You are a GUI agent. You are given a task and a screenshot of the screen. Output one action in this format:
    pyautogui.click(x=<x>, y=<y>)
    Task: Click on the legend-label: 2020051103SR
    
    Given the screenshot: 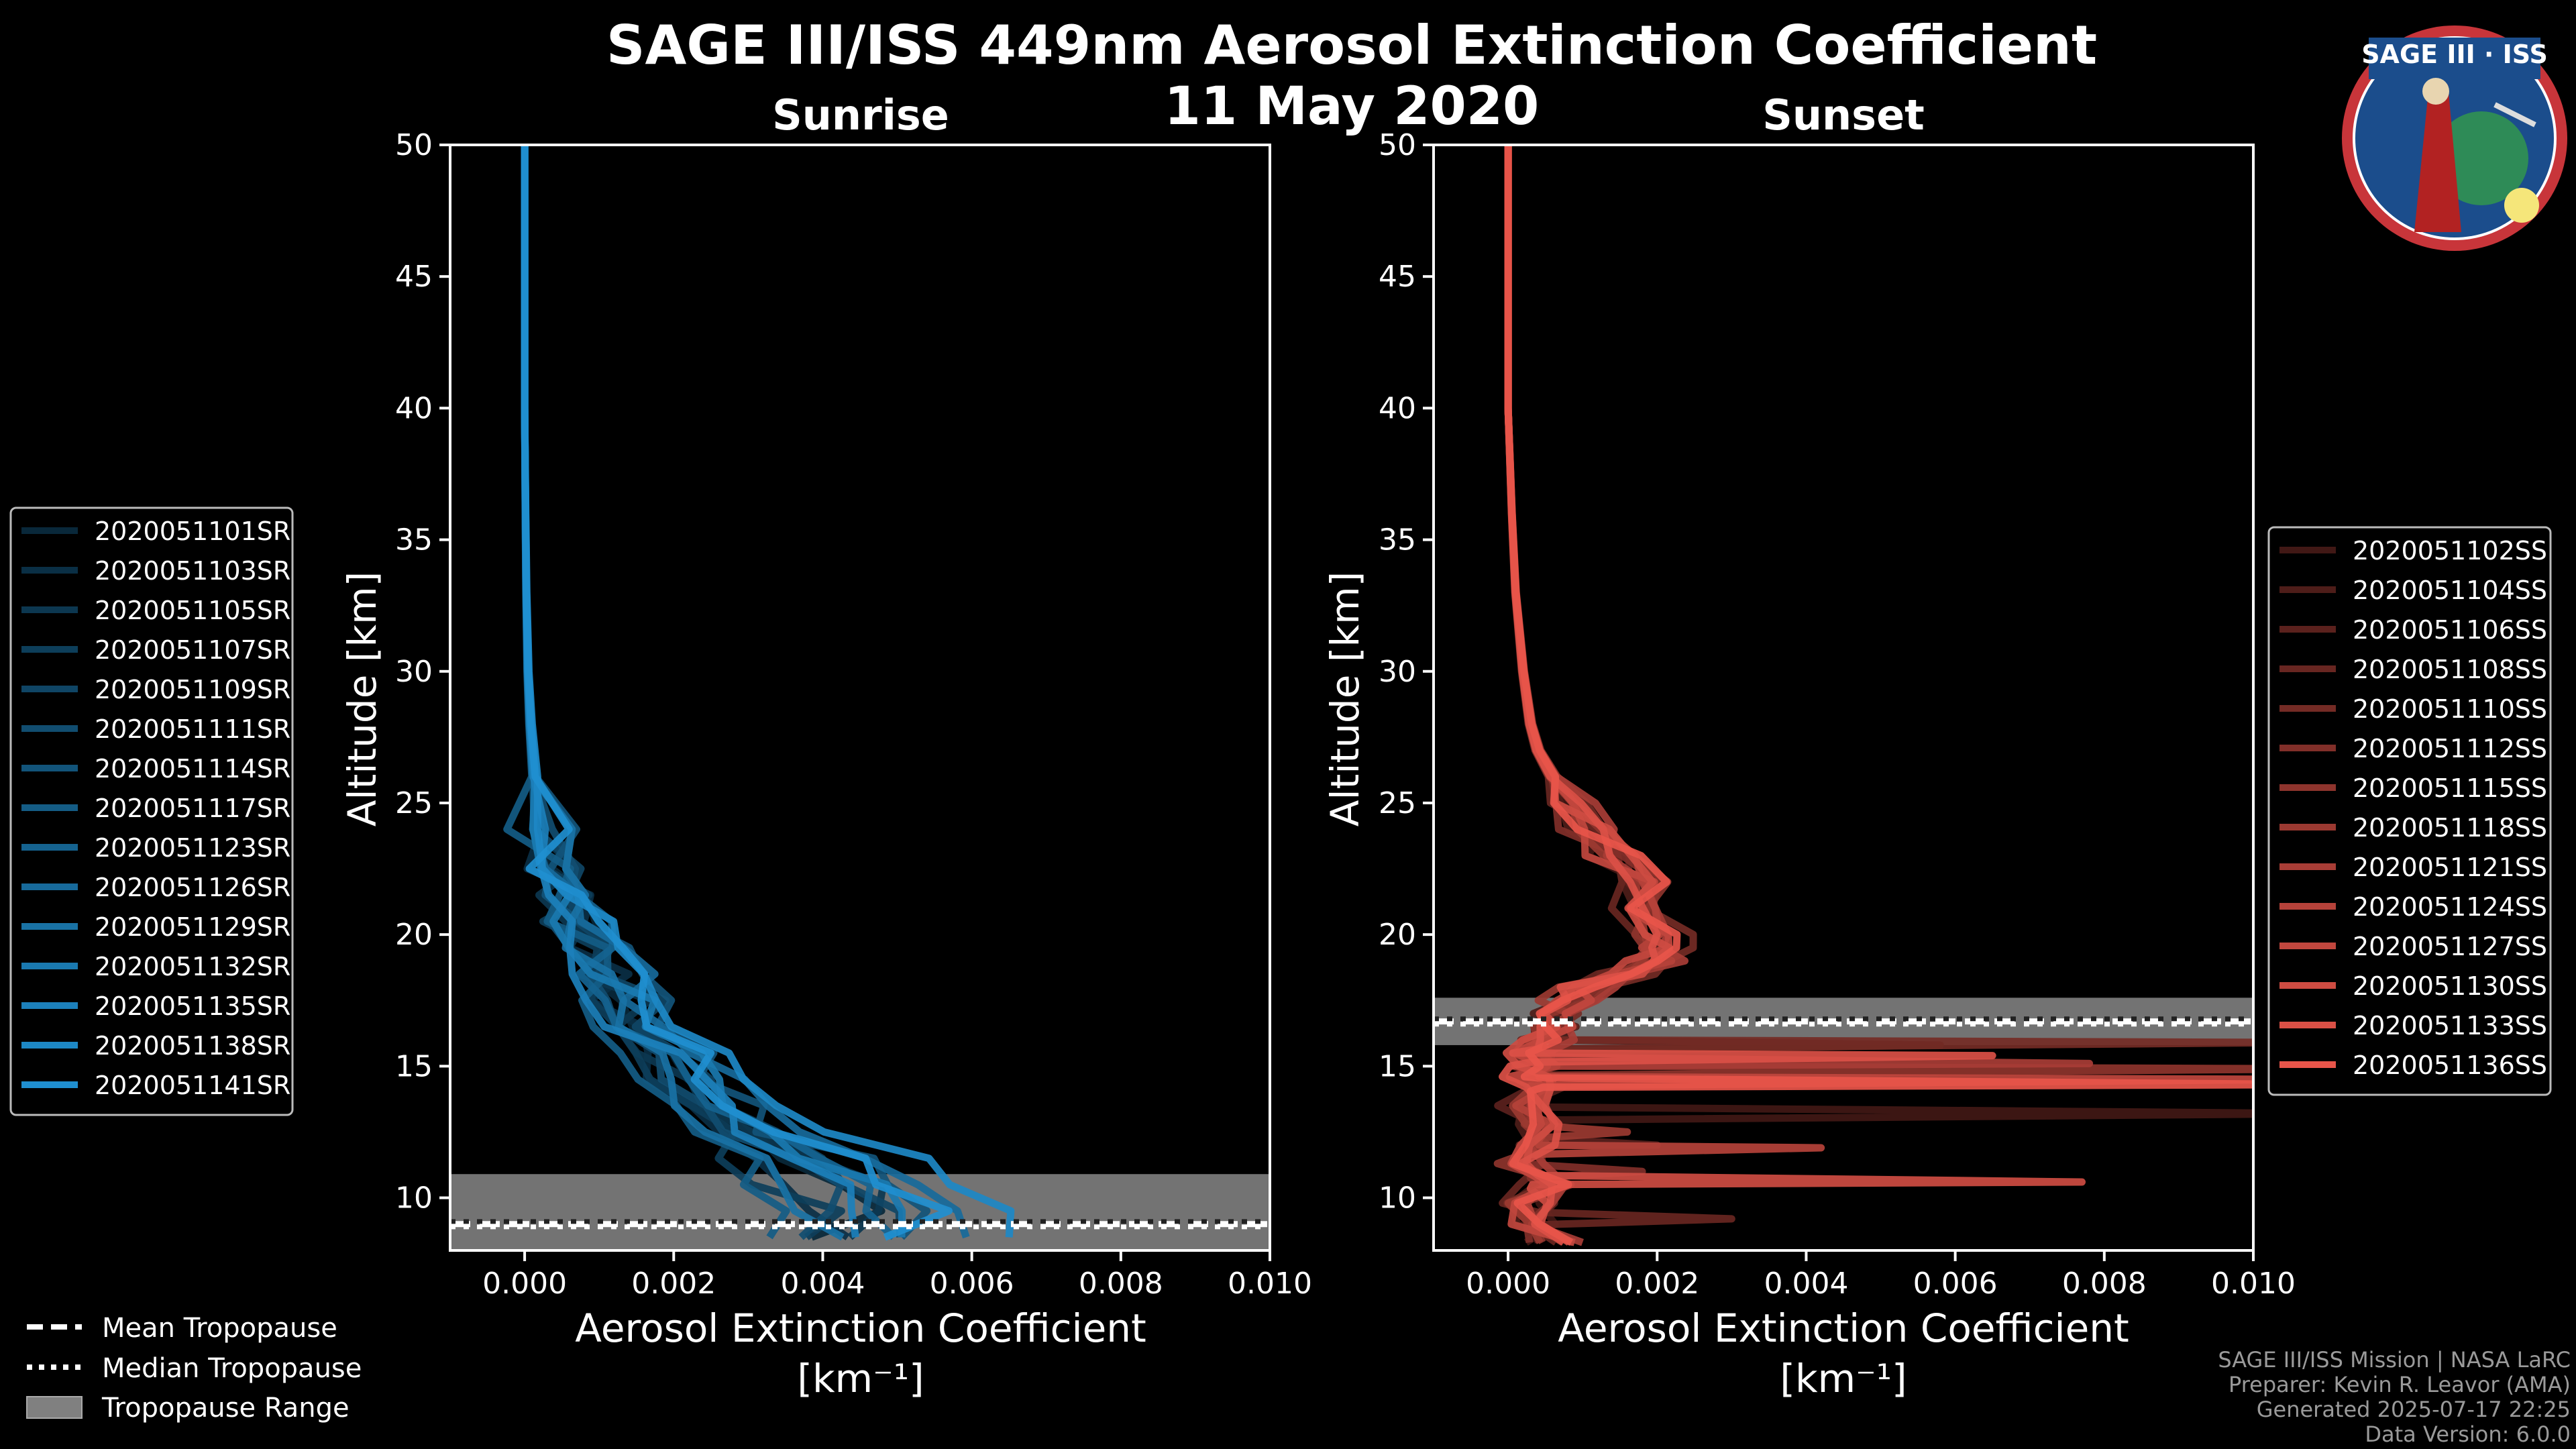 What is the action you would take?
    pyautogui.click(x=192, y=571)
    